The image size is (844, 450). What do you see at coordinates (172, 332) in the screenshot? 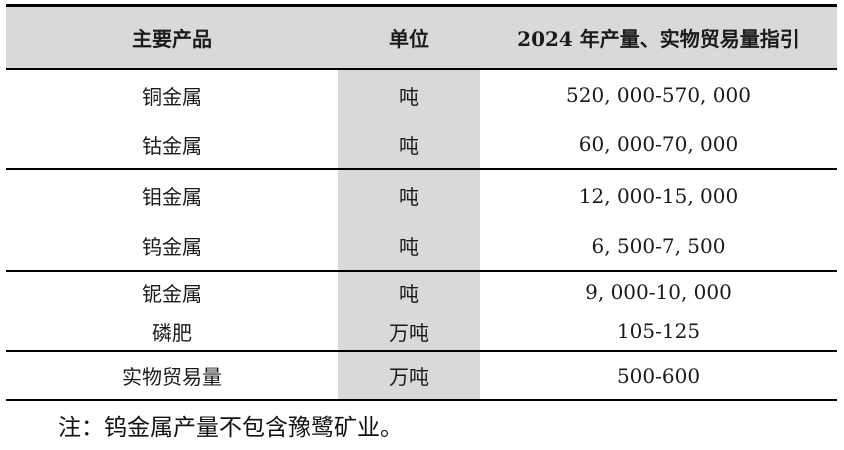
I see `product-cell: 磷肥` at bounding box center [172, 332].